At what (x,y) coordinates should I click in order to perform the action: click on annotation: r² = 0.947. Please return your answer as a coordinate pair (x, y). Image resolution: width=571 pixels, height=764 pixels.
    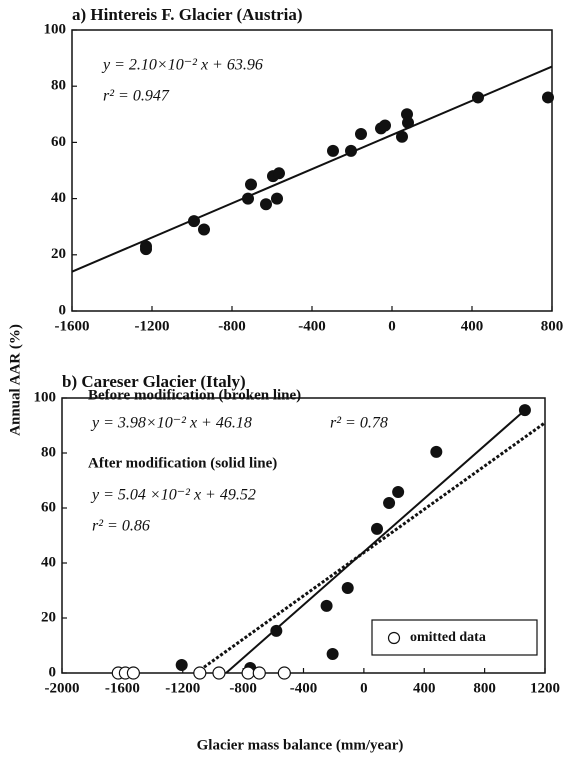
    Looking at the image, I should click on (136, 96).